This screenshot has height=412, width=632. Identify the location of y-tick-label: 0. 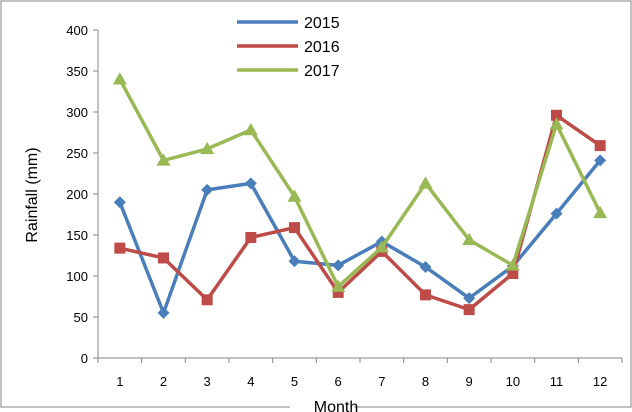
(84, 358).